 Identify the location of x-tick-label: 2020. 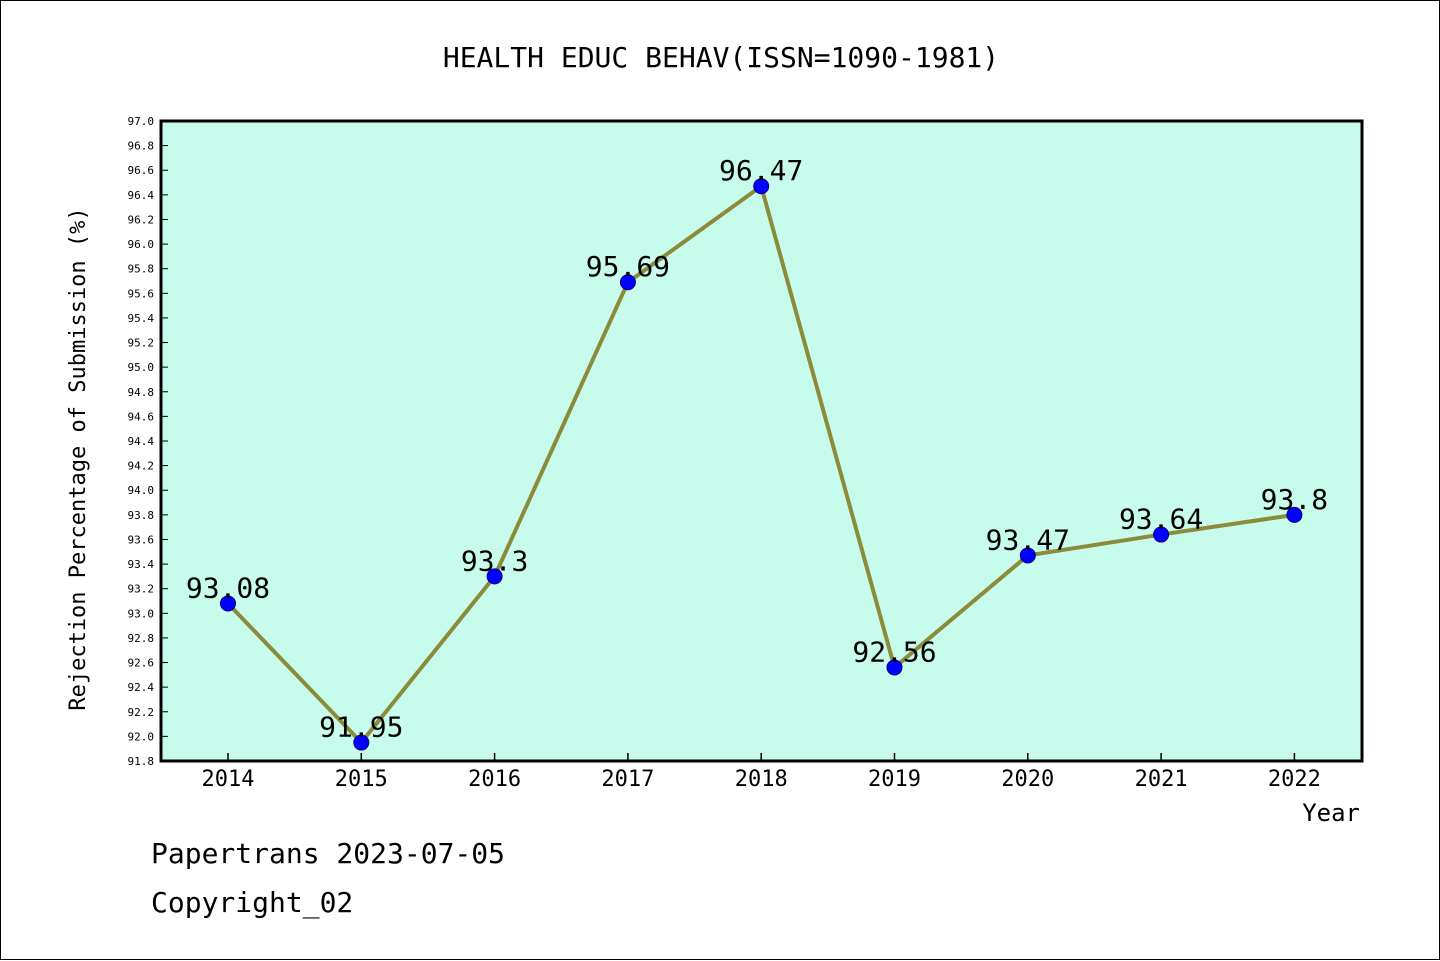
(1027, 779).